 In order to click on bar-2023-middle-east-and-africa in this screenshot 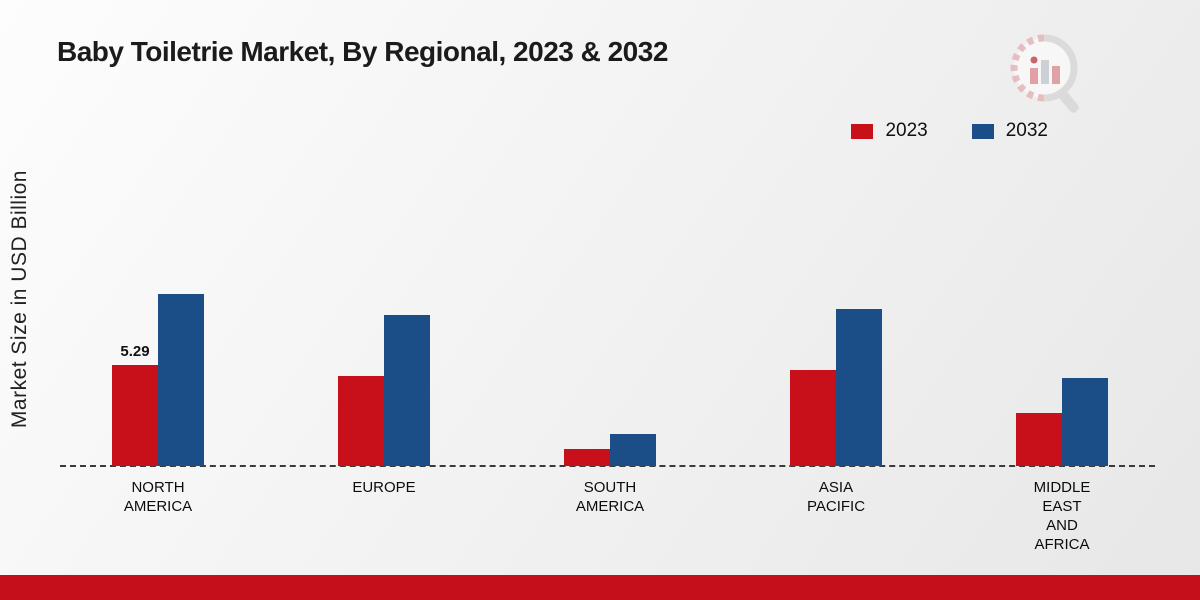, I will do `click(1039, 439)`.